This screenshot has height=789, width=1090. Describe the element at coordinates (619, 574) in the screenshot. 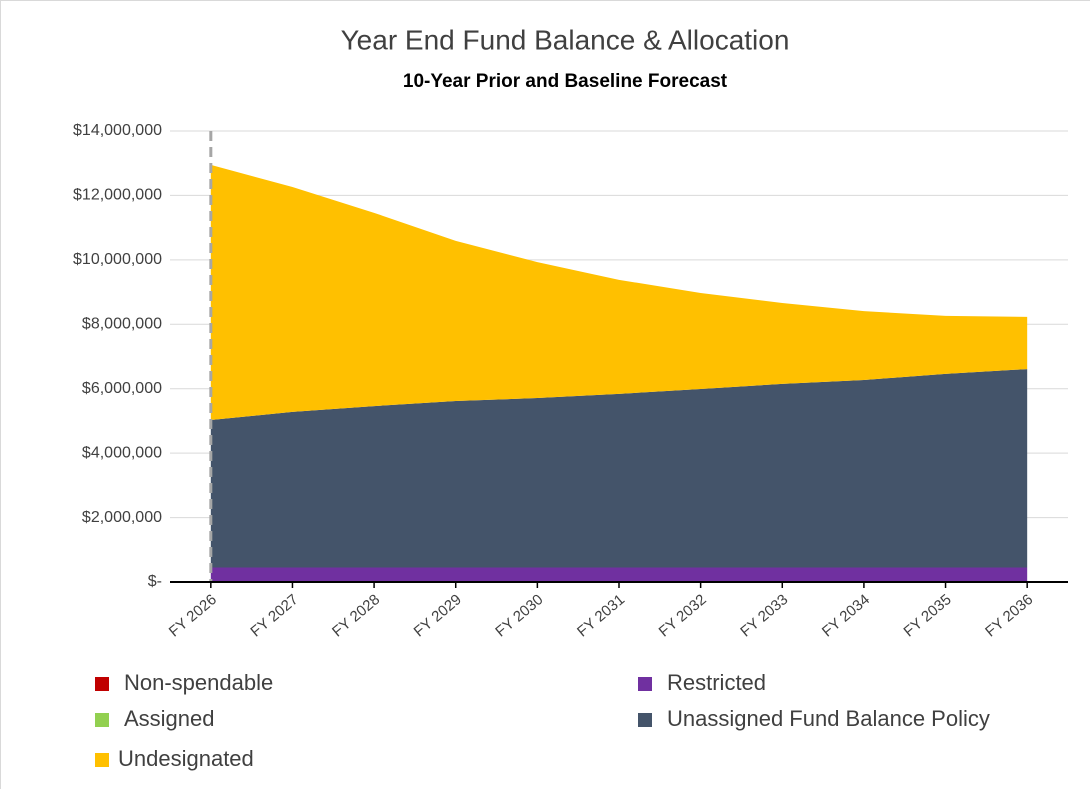

I see `area` at that location.